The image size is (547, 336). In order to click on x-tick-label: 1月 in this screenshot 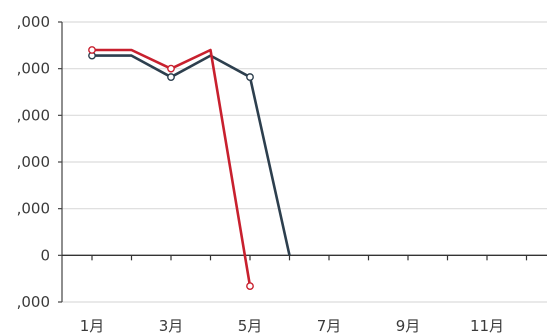, I will do `click(92, 326)`.